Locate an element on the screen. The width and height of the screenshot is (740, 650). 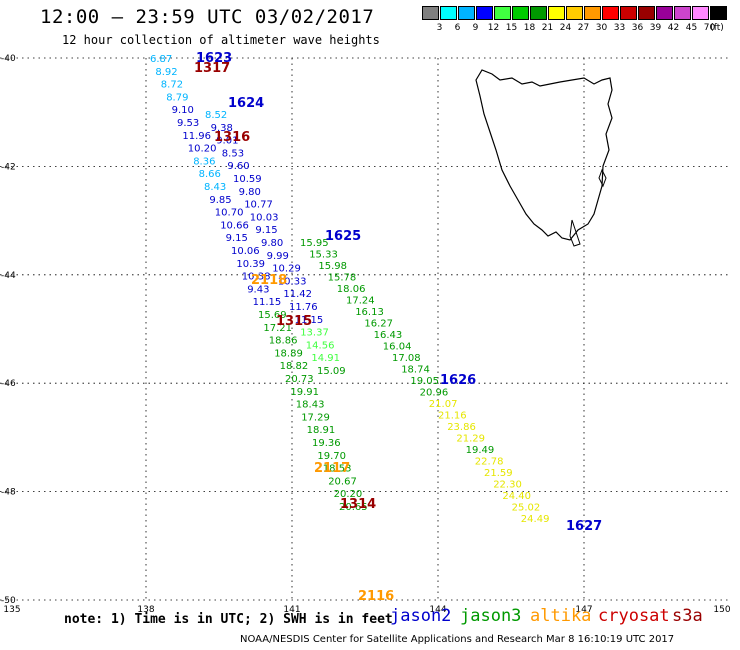
lon-label: 138 is located at coordinates (145, 610).